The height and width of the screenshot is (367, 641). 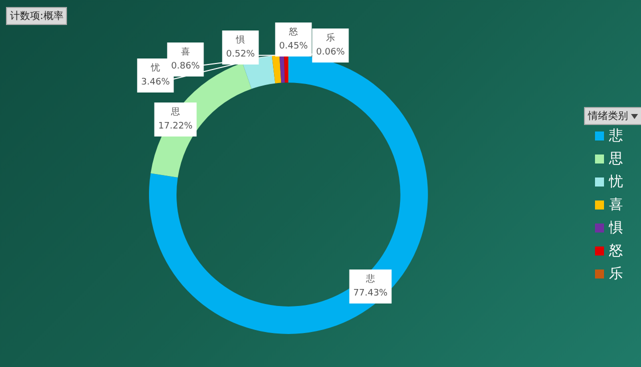 I want to click on data-label: 77.43%, so click(x=370, y=293).